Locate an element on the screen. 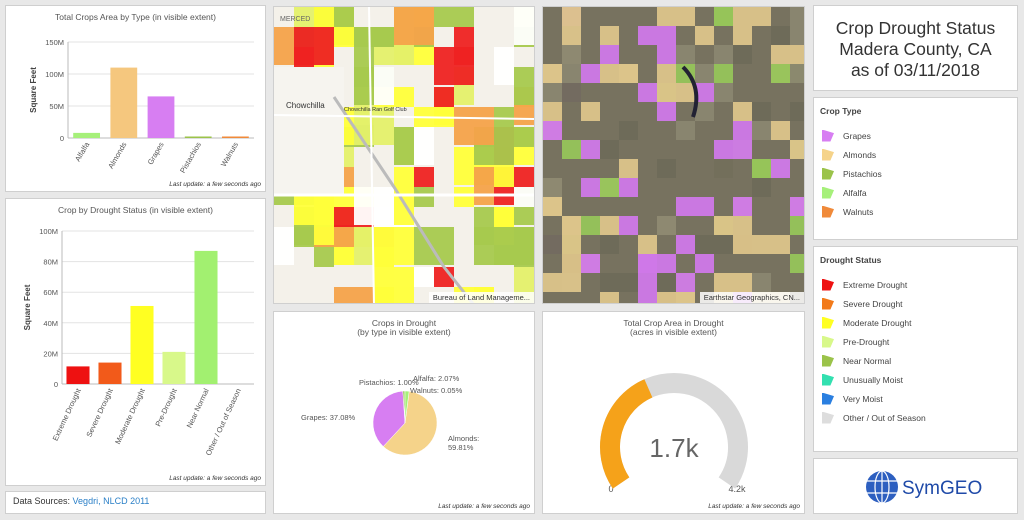 Image resolution: width=1024 pixels, height=520 pixels. x-tick-label: Pistachios is located at coordinates (190, 157).